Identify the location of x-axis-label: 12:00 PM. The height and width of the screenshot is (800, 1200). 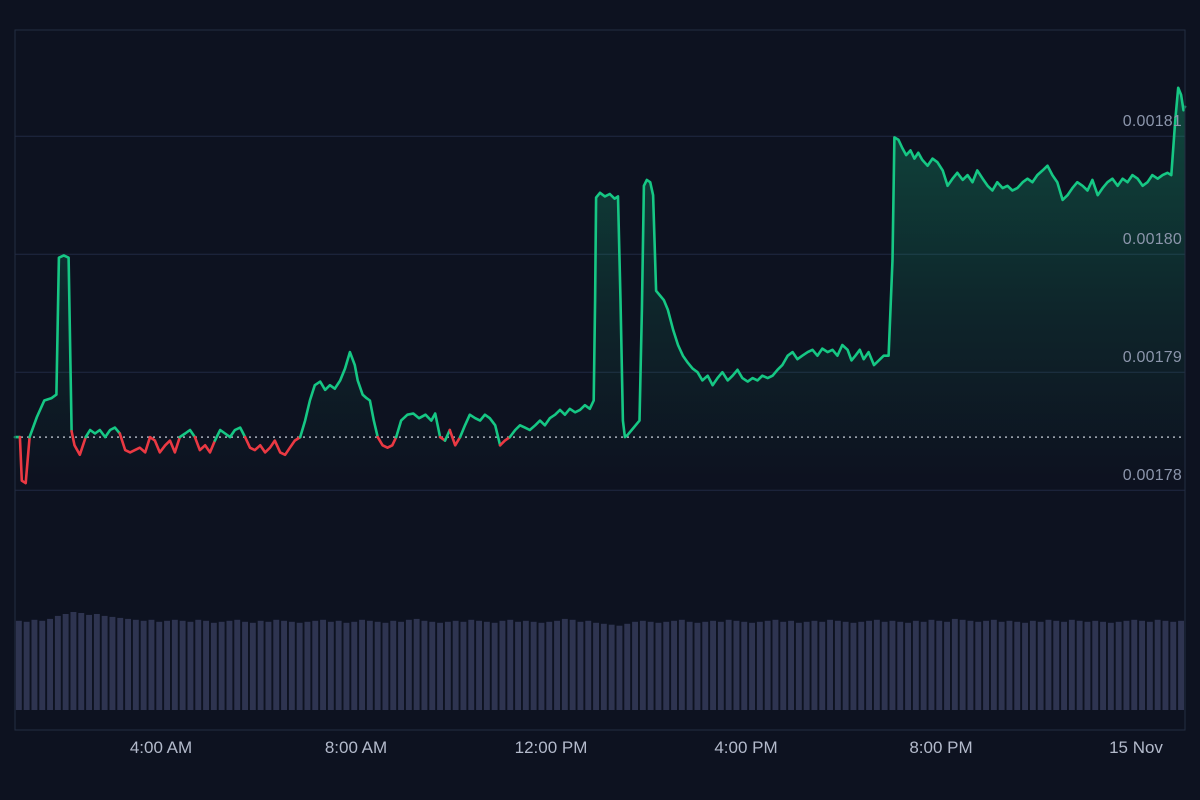
(551, 747).